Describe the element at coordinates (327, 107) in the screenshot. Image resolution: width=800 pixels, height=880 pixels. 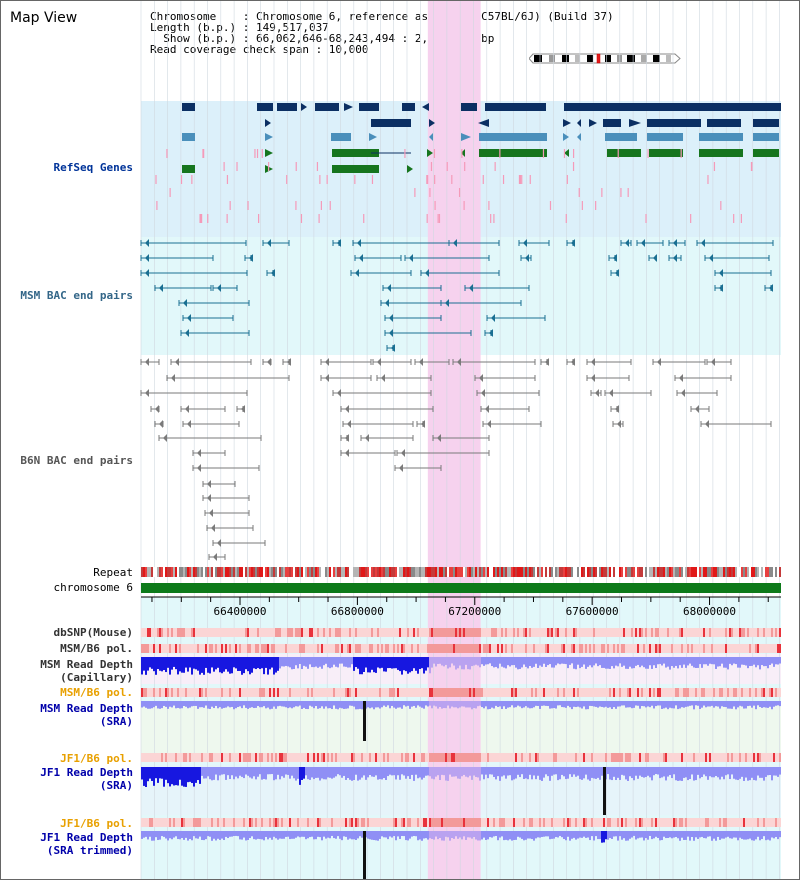
I see `gene-block` at that location.